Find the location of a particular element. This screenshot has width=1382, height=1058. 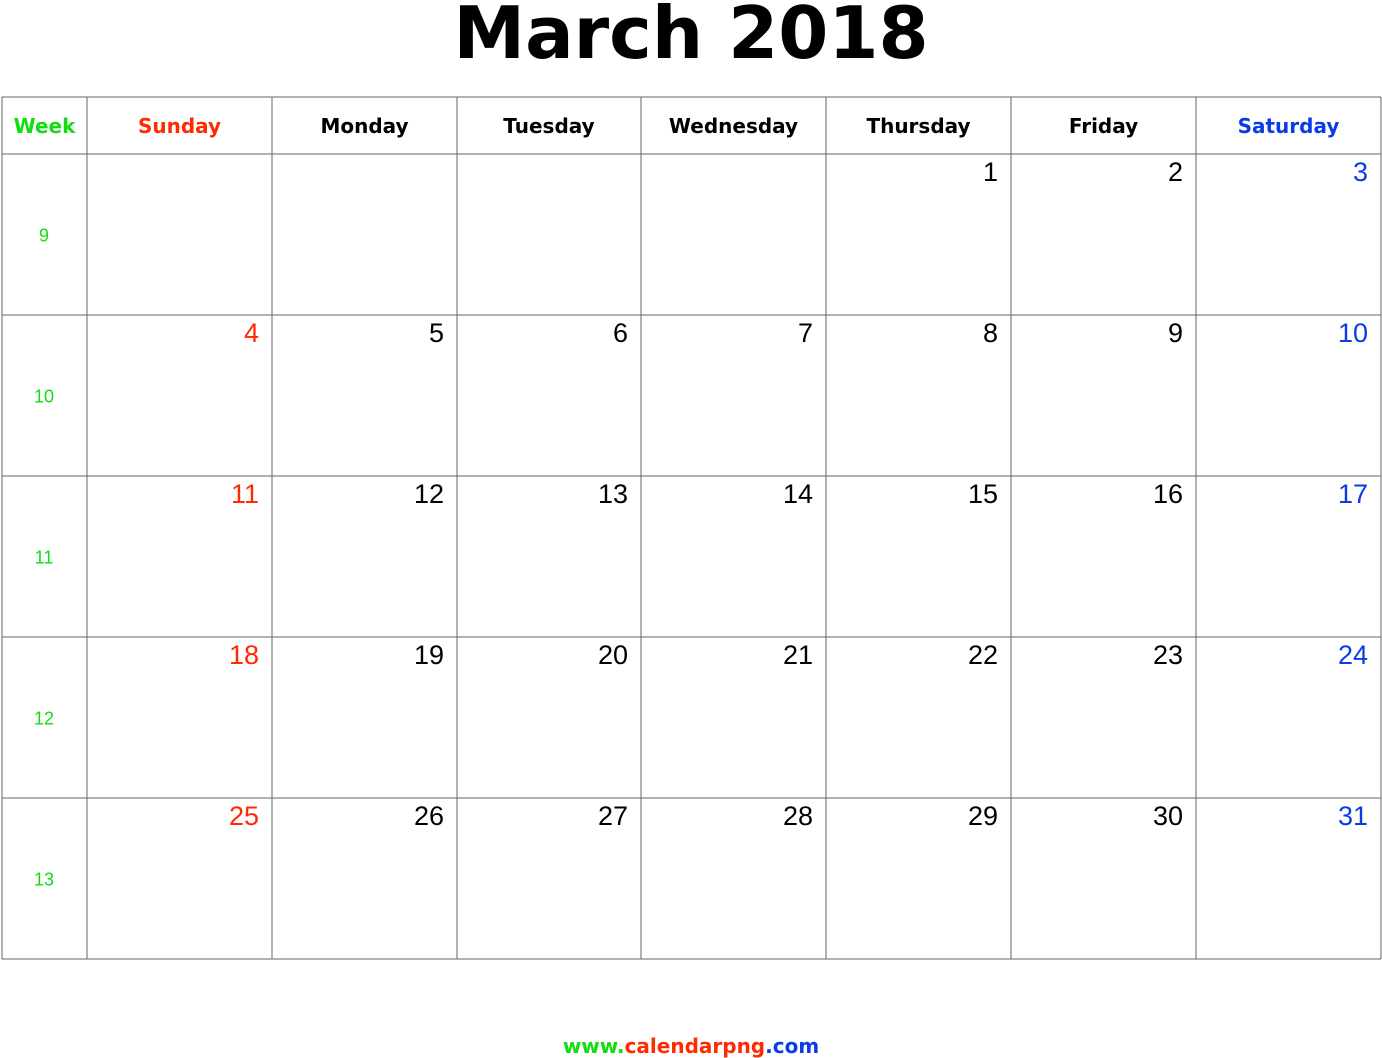

column-header: Week is located at coordinates (45, 126).